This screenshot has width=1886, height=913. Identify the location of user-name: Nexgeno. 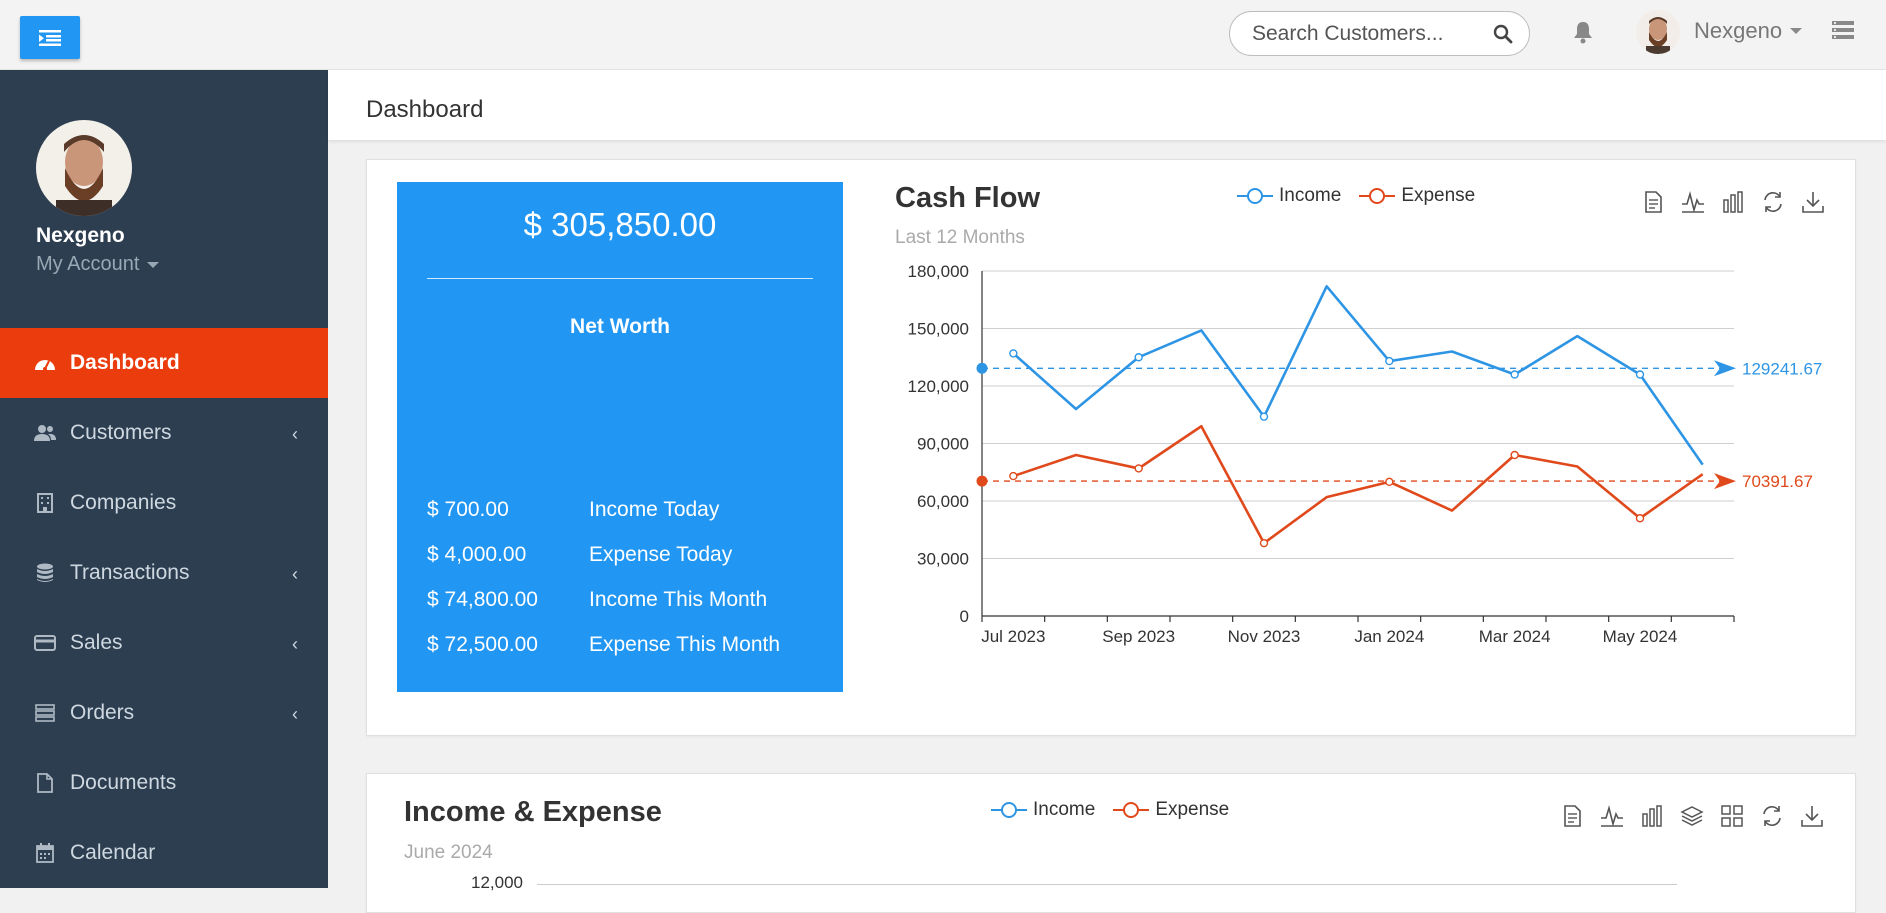
(1738, 30).